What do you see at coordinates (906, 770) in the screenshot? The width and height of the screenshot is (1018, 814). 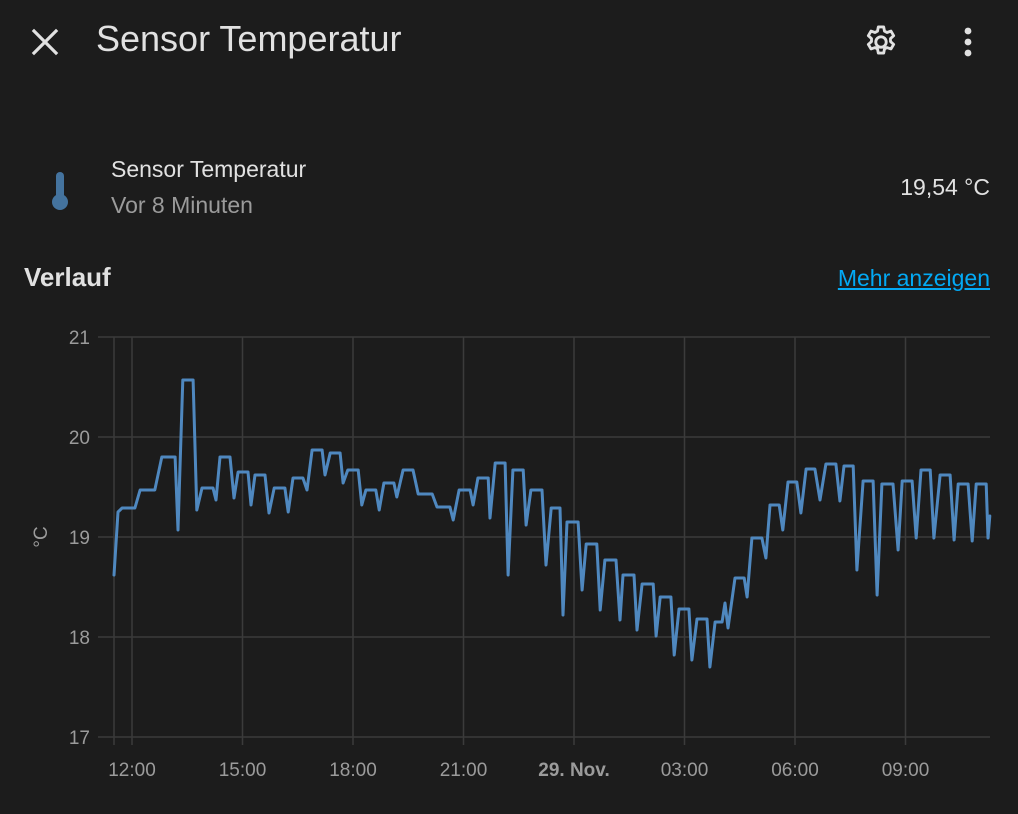 I see `x-tick-label: 09:00` at bounding box center [906, 770].